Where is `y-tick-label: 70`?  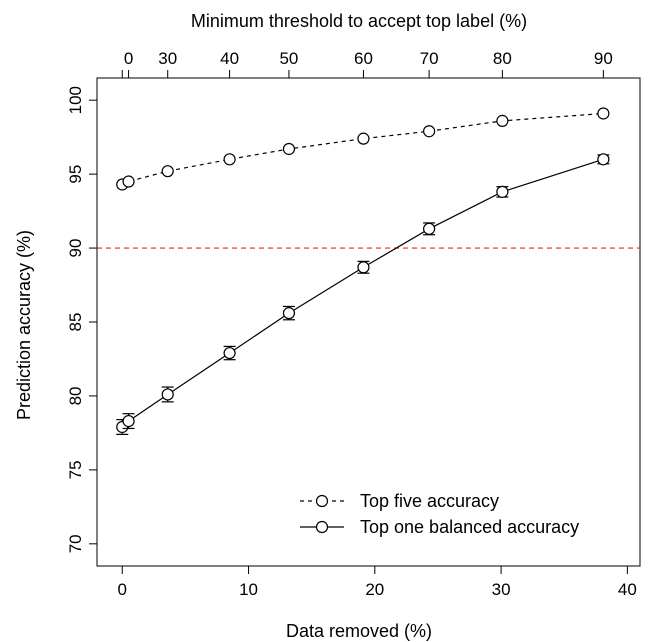
y-tick-label: 70 is located at coordinates (75, 543).